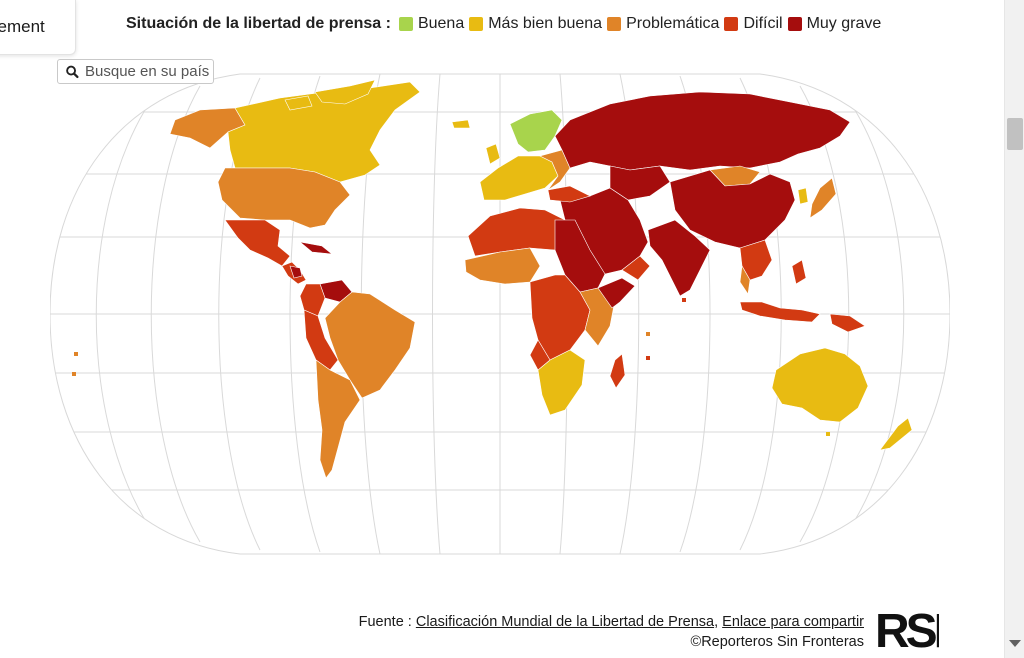  I want to click on region-peru-bolivia, so click(321, 340).